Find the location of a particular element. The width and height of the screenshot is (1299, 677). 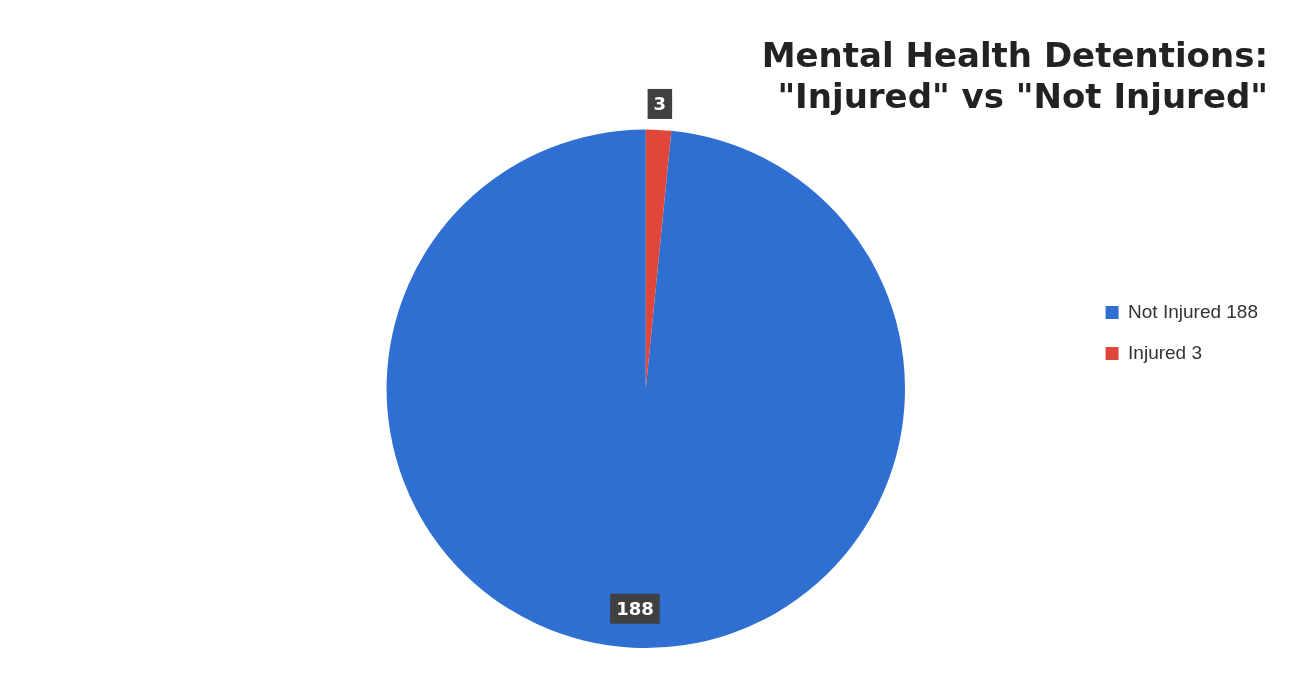

data-label: 188 is located at coordinates (635, 608).